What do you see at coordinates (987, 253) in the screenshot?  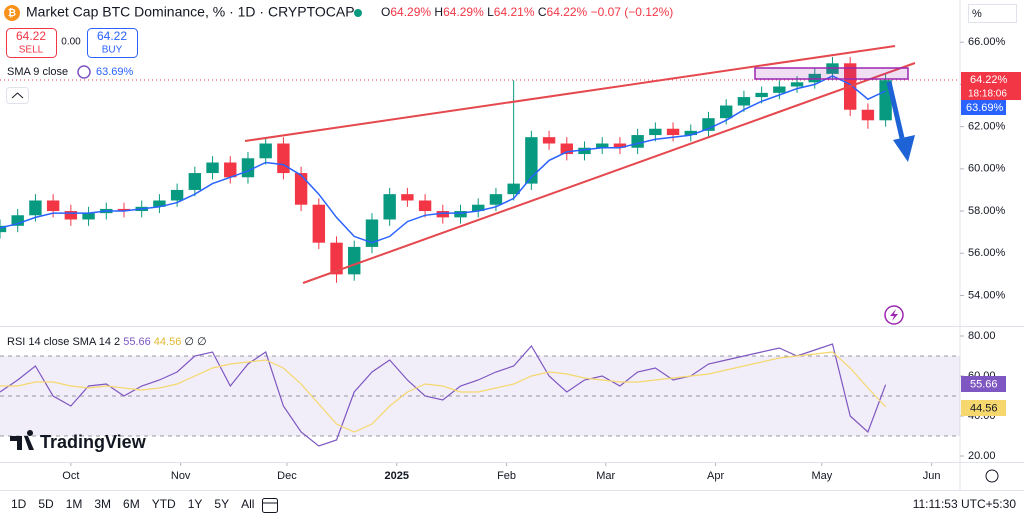 I see `y-tick-label: 56.00%` at bounding box center [987, 253].